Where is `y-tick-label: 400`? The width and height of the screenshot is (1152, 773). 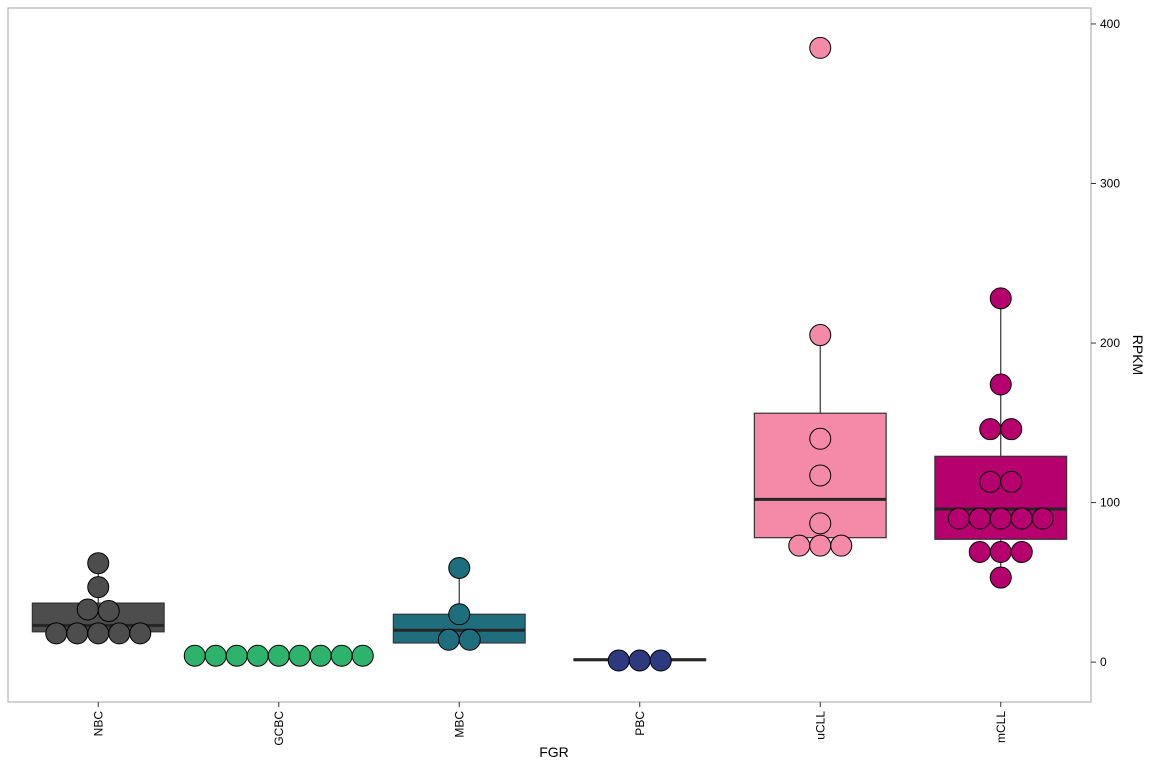 y-tick-label: 400 is located at coordinates (1110, 24).